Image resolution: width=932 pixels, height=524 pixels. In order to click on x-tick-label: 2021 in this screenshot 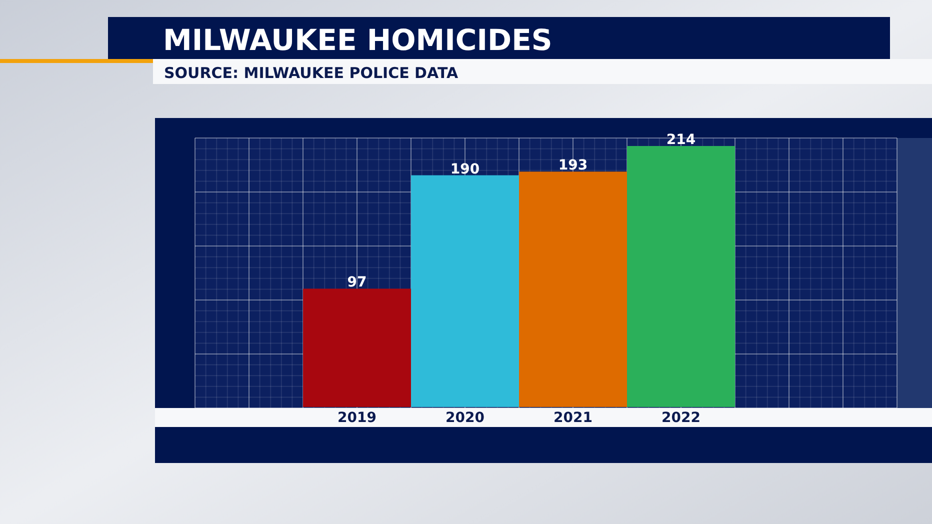, I will do `click(573, 418)`.